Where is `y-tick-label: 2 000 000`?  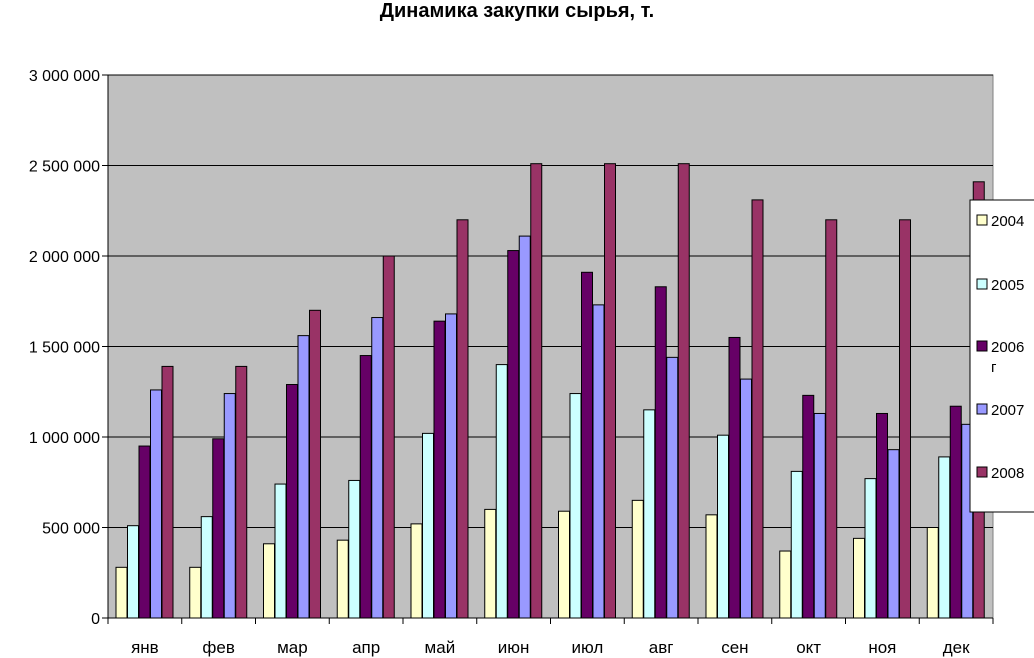 y-tick-label: 2 000 000 is located at coordinates (64, 257).